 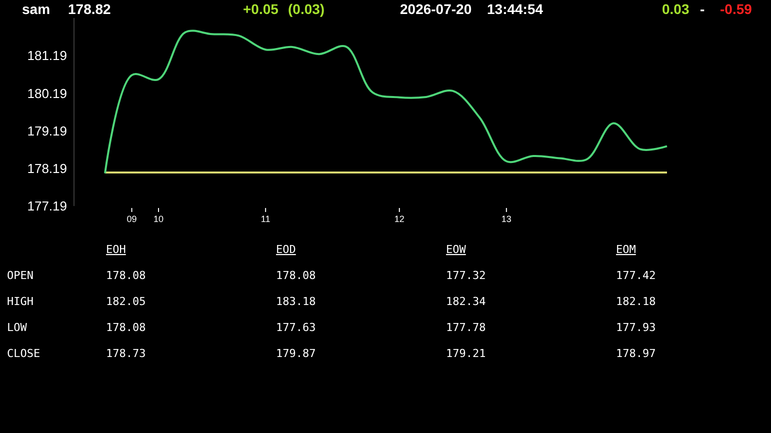 What do you see at coordinates (636, 275) in the screenshot?
I see `text: 177.42` at bounding box center [636, 275].